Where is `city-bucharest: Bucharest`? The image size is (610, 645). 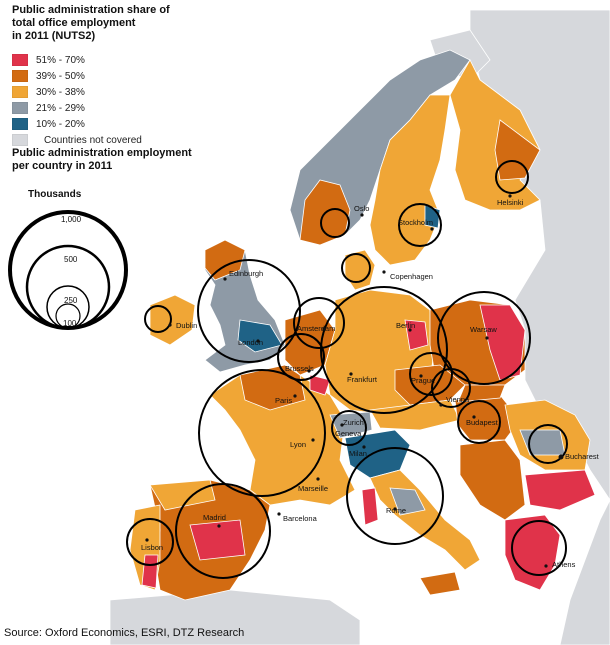
city-bucharest: Bucharest is located at coordinates (582, 456).